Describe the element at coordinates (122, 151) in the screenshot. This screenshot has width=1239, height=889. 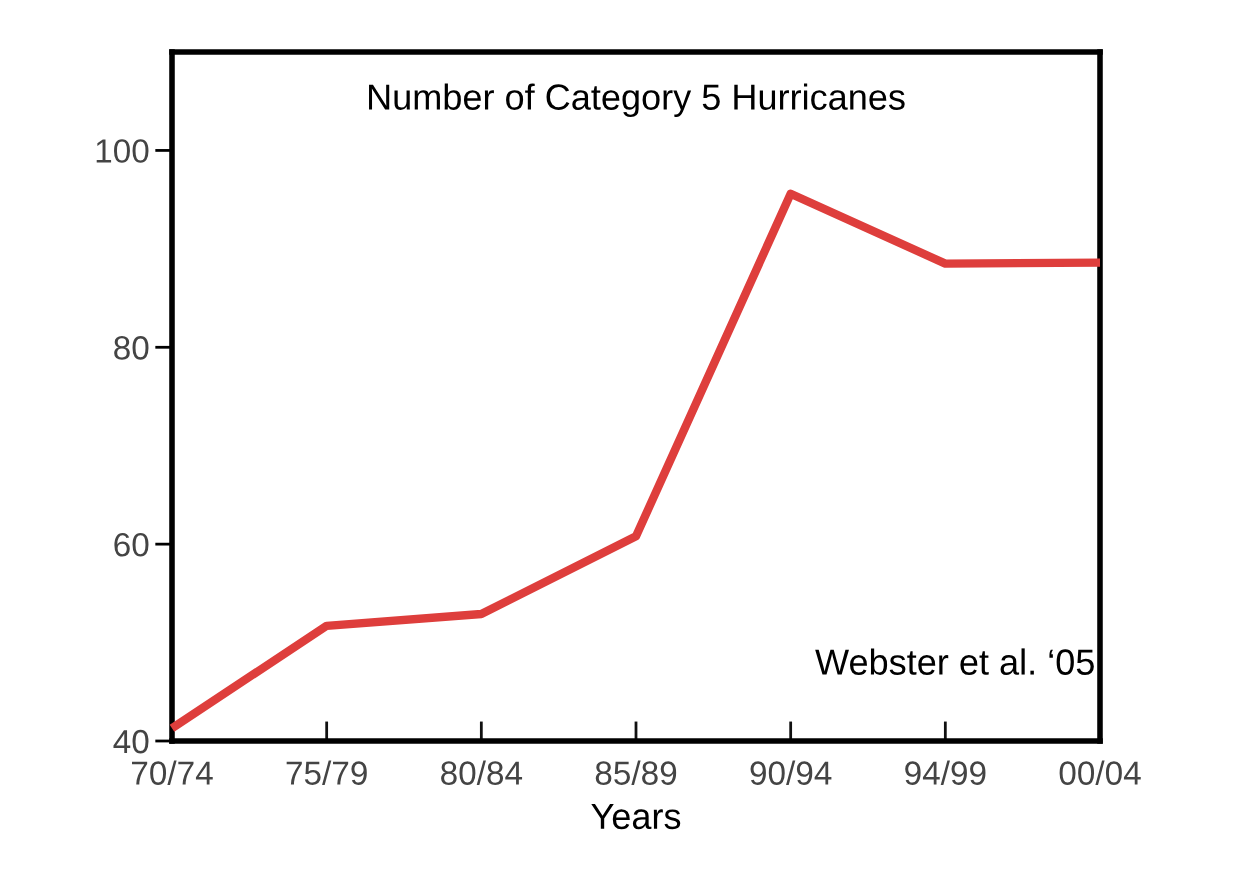
I see `y-tick-label: 100` at that location.